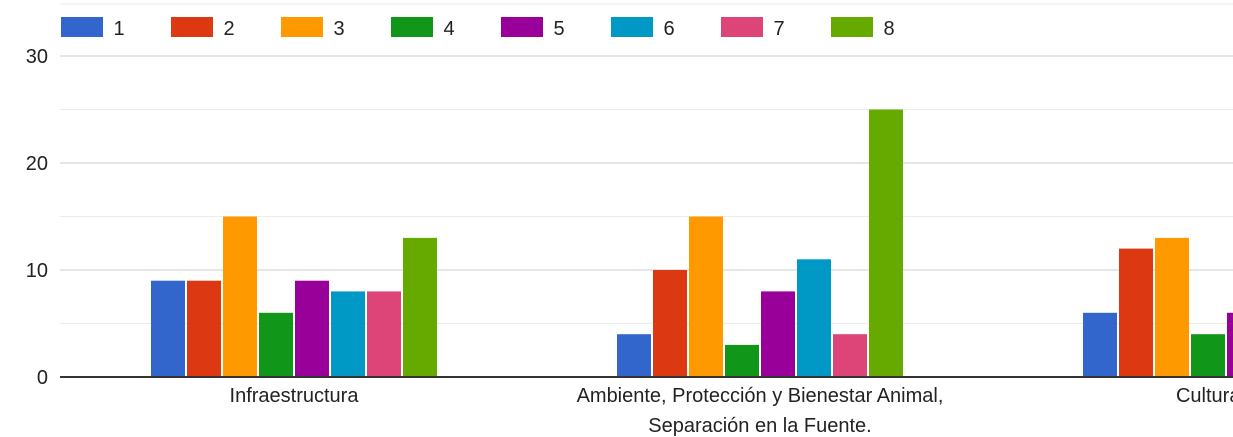  Describe the element at coordinates (1204, 396) in the screenshot. I see `x-category-label: Cultura y D` at that location.